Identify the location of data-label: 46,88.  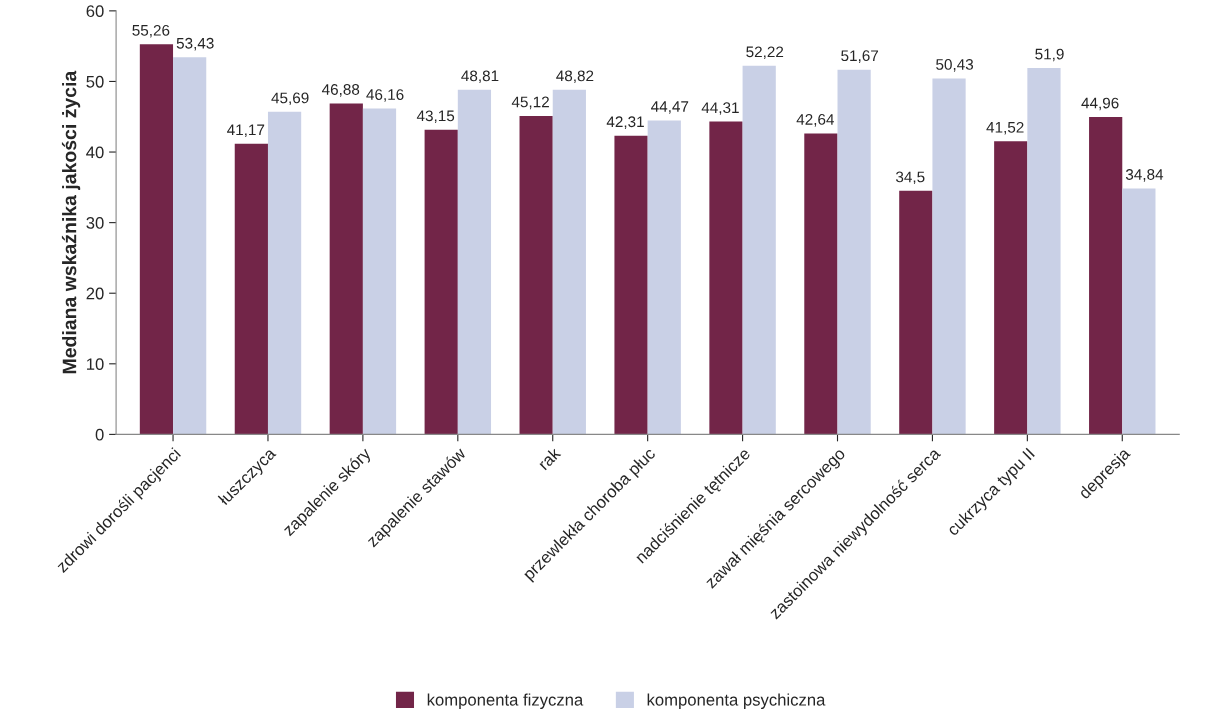
(340, 90).